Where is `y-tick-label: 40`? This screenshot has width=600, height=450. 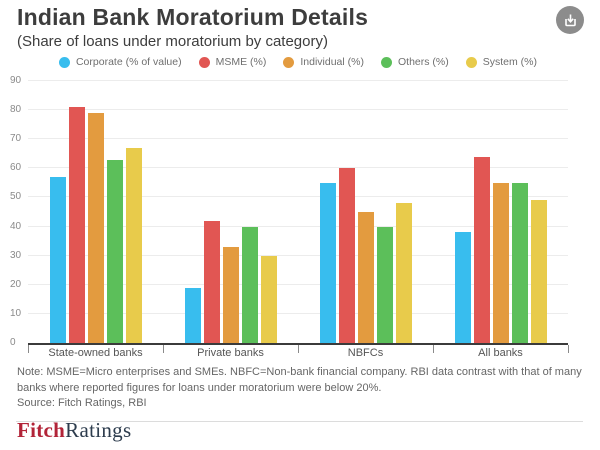 y-tick-label: 40 is located at coordinates (16, 226).